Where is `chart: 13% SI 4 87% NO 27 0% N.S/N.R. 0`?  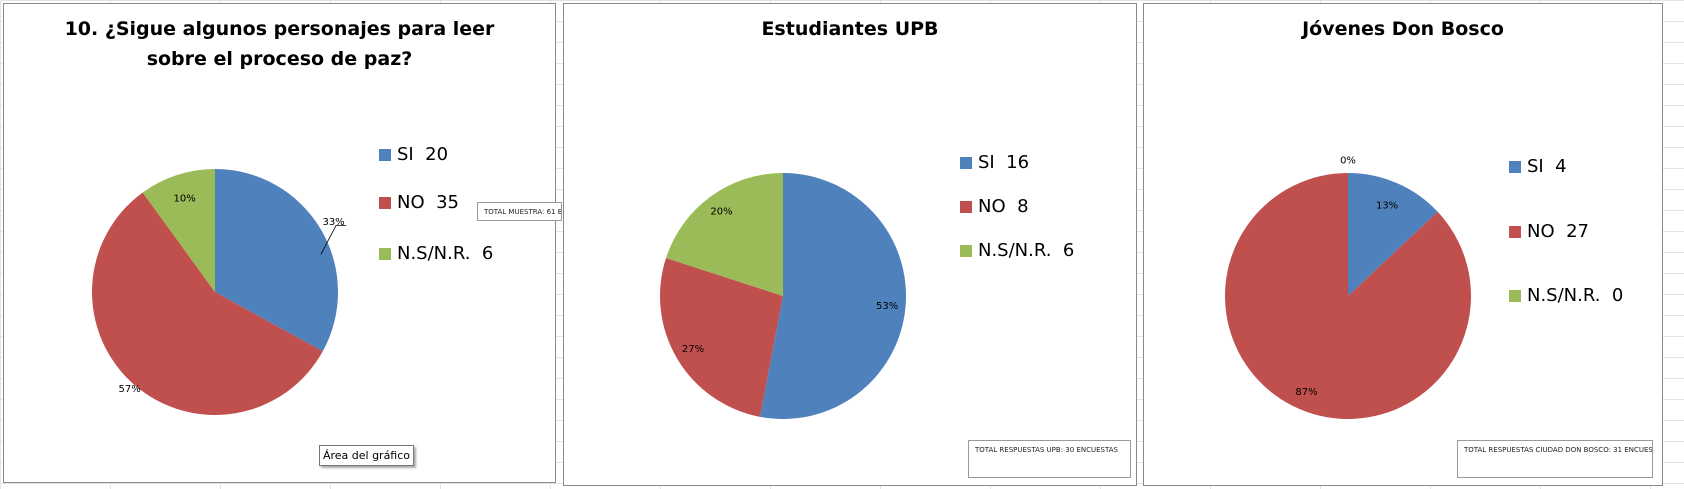
chart: 13% SI 4 87% NO 27 0% N.S/N.R. 0 is located at coordinates (1424, 287).